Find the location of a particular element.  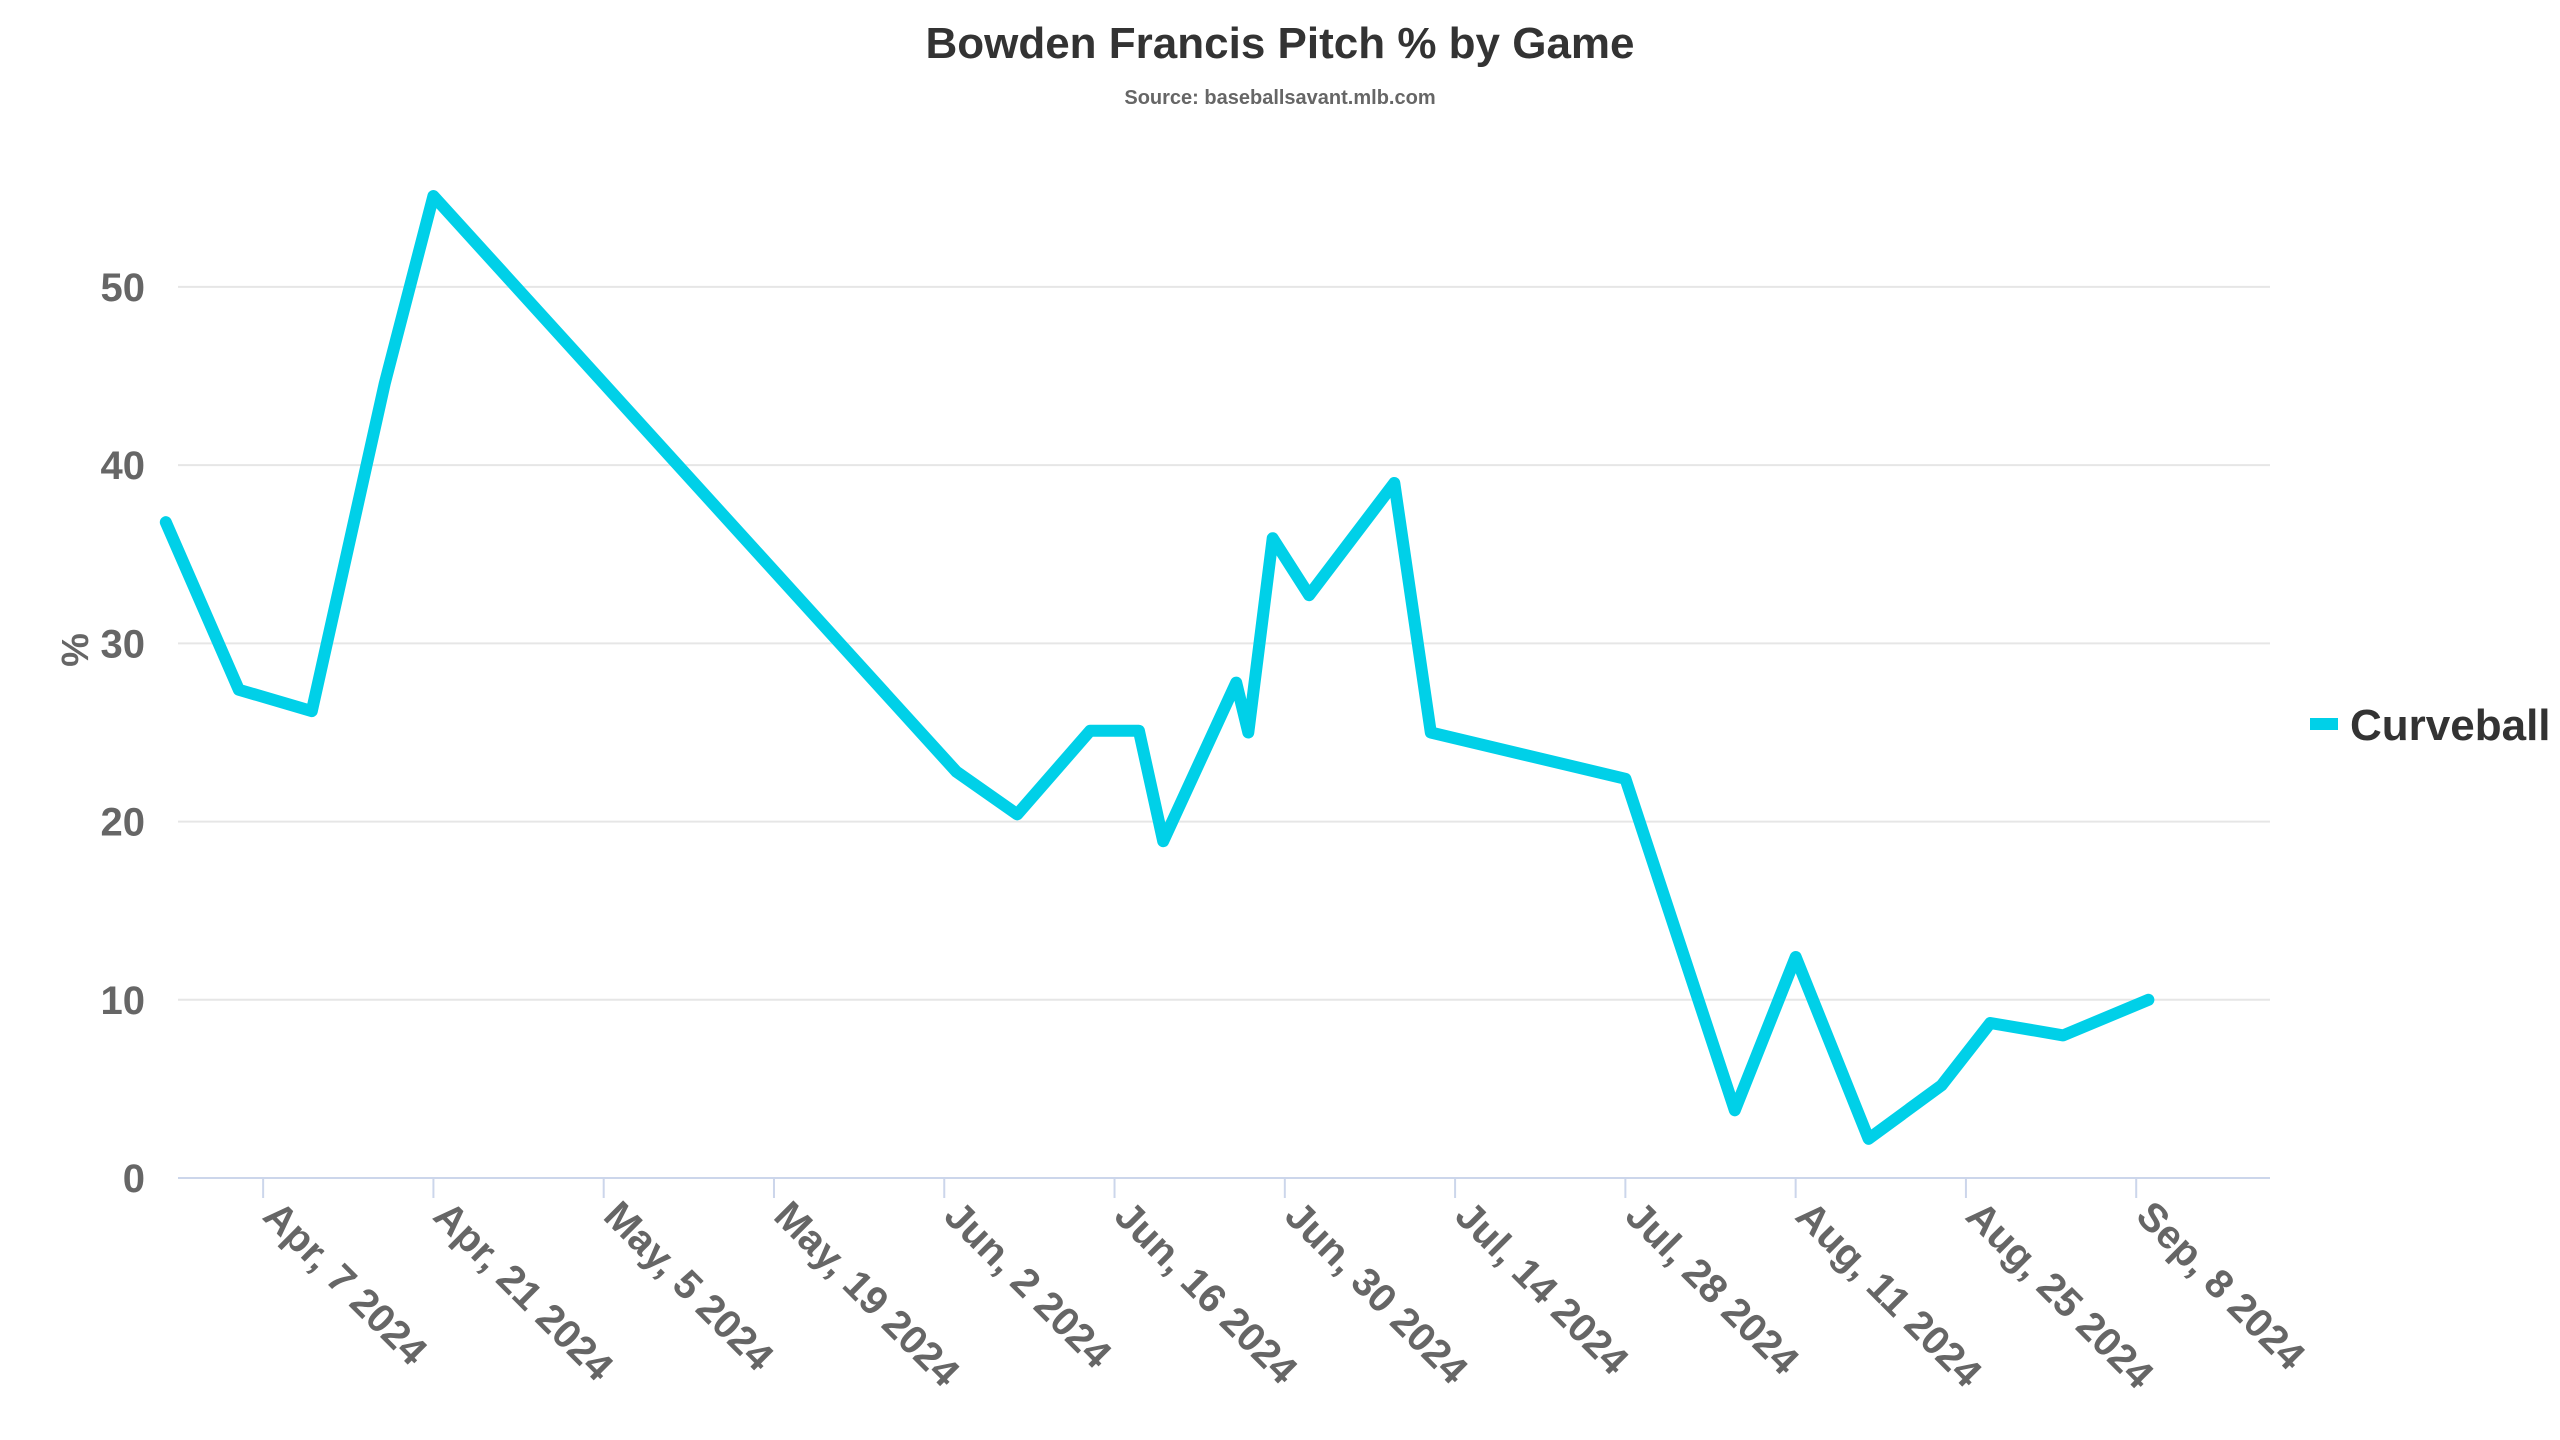

chart-subtitle: Source: baseballsavant.mlb.com is located at coordinates (1279, 98).